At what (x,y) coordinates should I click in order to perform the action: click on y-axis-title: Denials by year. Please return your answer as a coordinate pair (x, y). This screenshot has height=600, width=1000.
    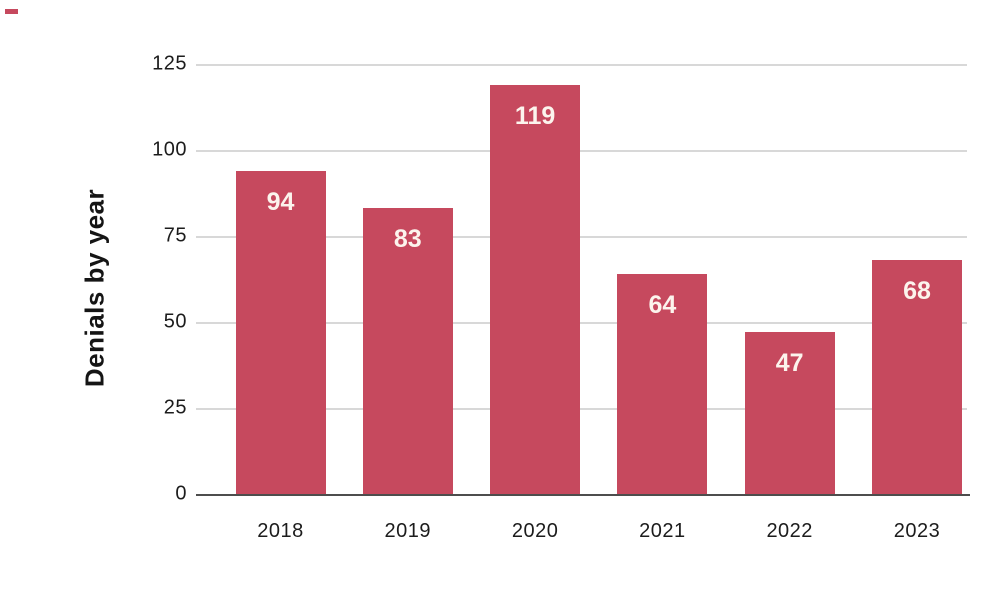
    Looking at the image, I should click on (94, 288).